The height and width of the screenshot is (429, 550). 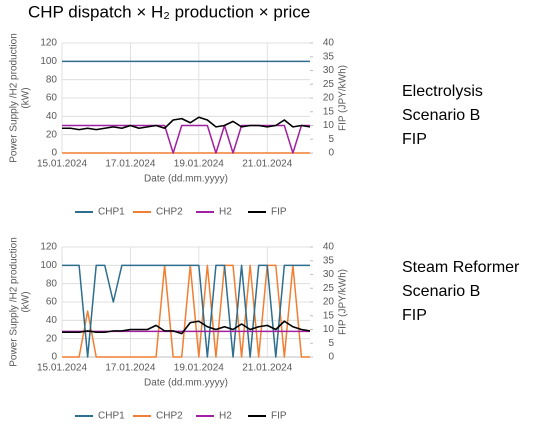 What do you see at coordinates (169, 11) in the screenshot?
I see `page-title: CHP dispatch × H₂ production × price` at bounding box center [169, 11].